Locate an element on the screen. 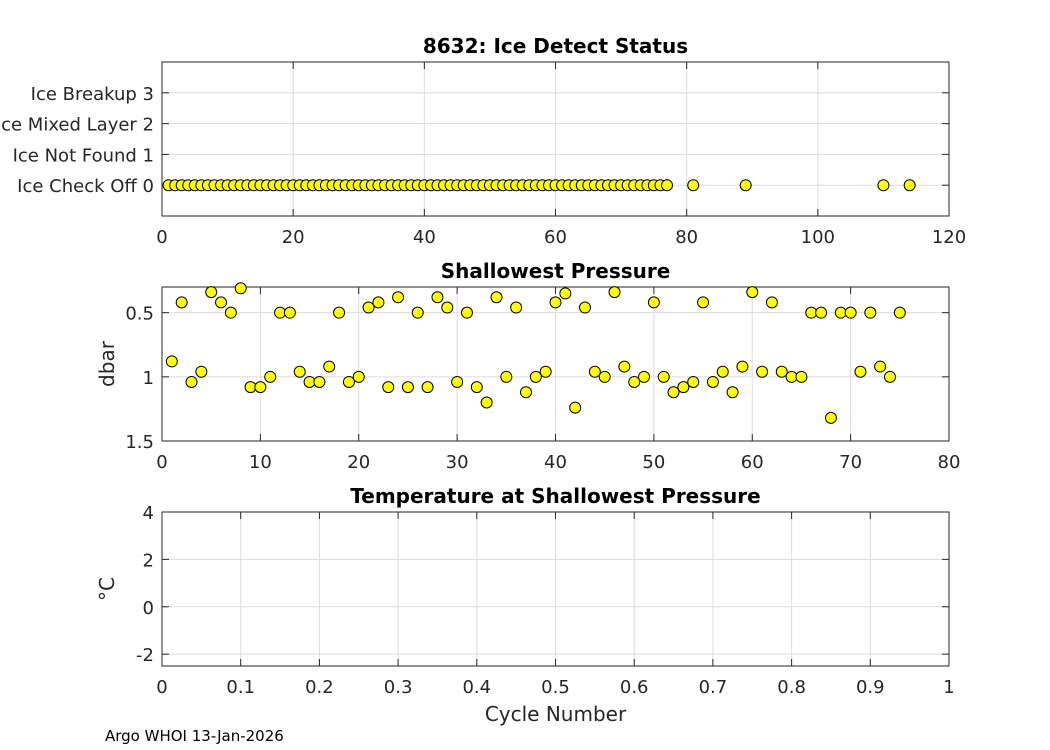 This screenshot has width=1050, height=750. y-tick-label: Ice Mixed Layer 2 is located at coordinates (77, 125).